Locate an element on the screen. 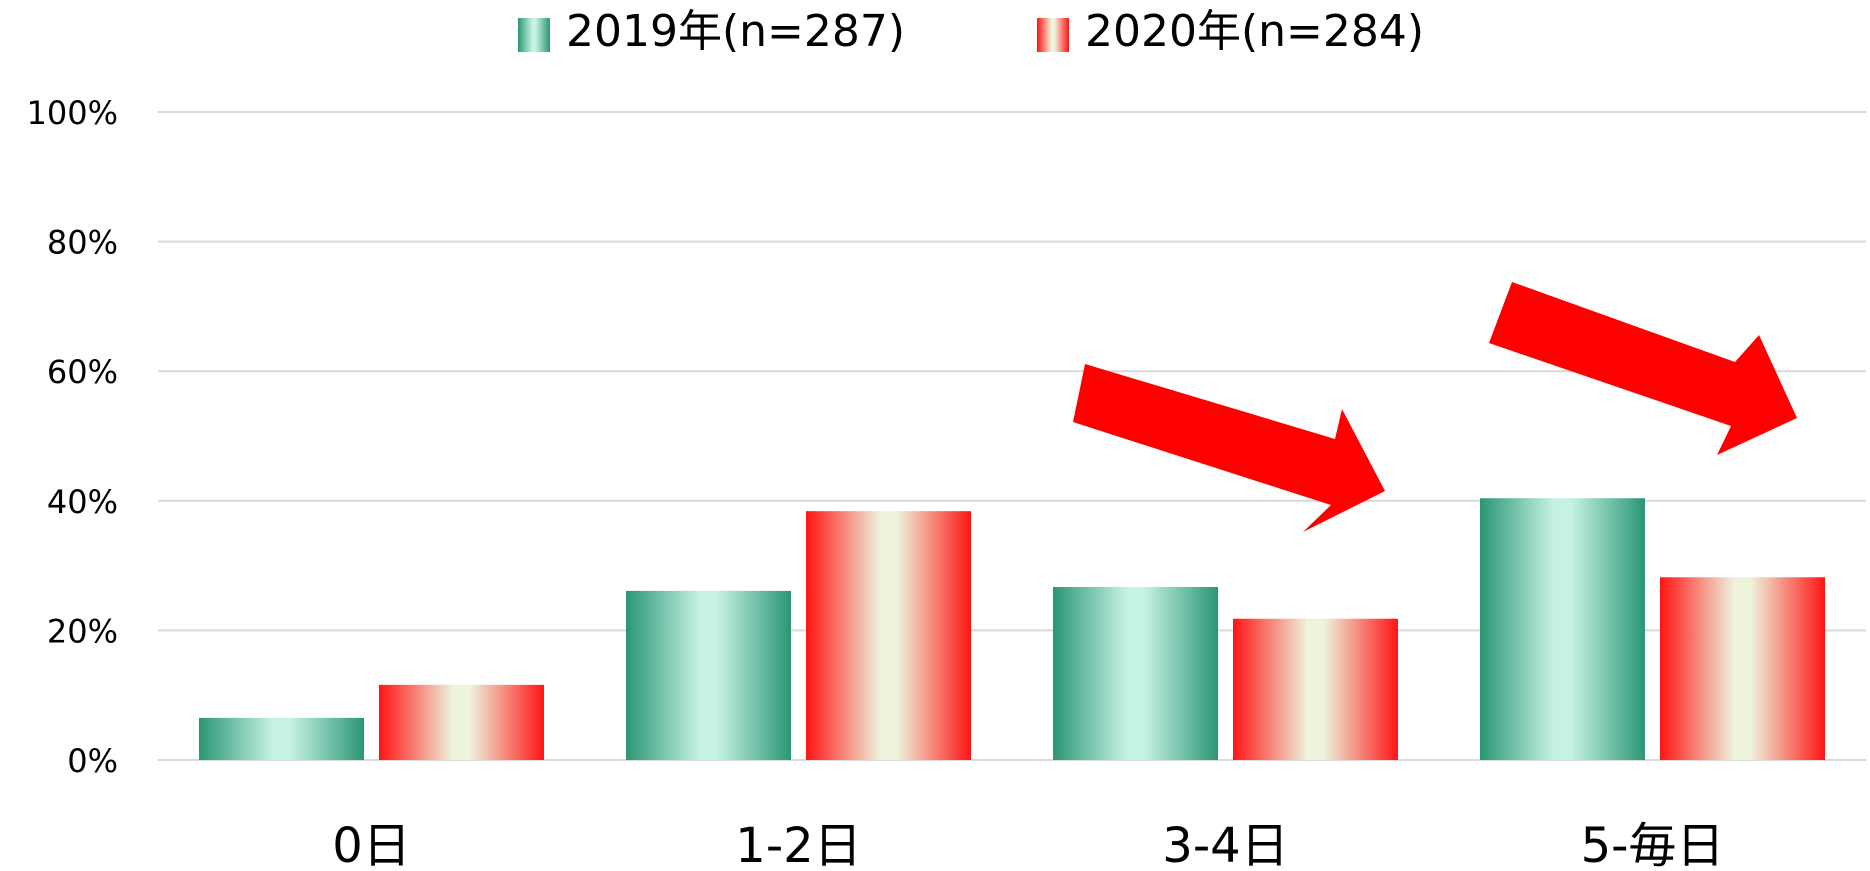 This screenshot has height=871, width=1870. x-category-label: 1-2日 is located at coordinates (798, 844).